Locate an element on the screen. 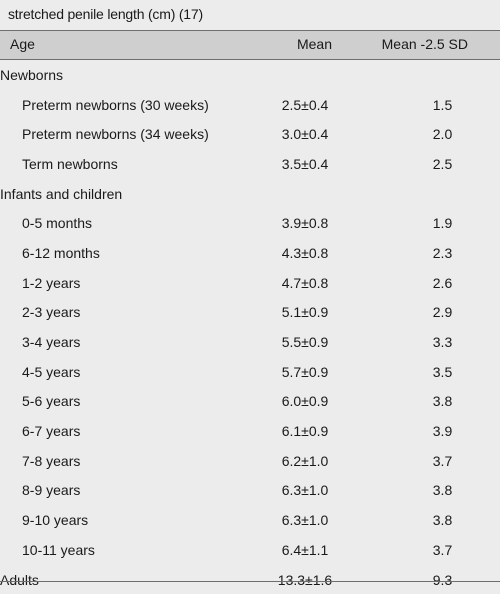 The image size is (500, 594). cell-mean: 6.0±0.9 is located at coordinates (305, 401).